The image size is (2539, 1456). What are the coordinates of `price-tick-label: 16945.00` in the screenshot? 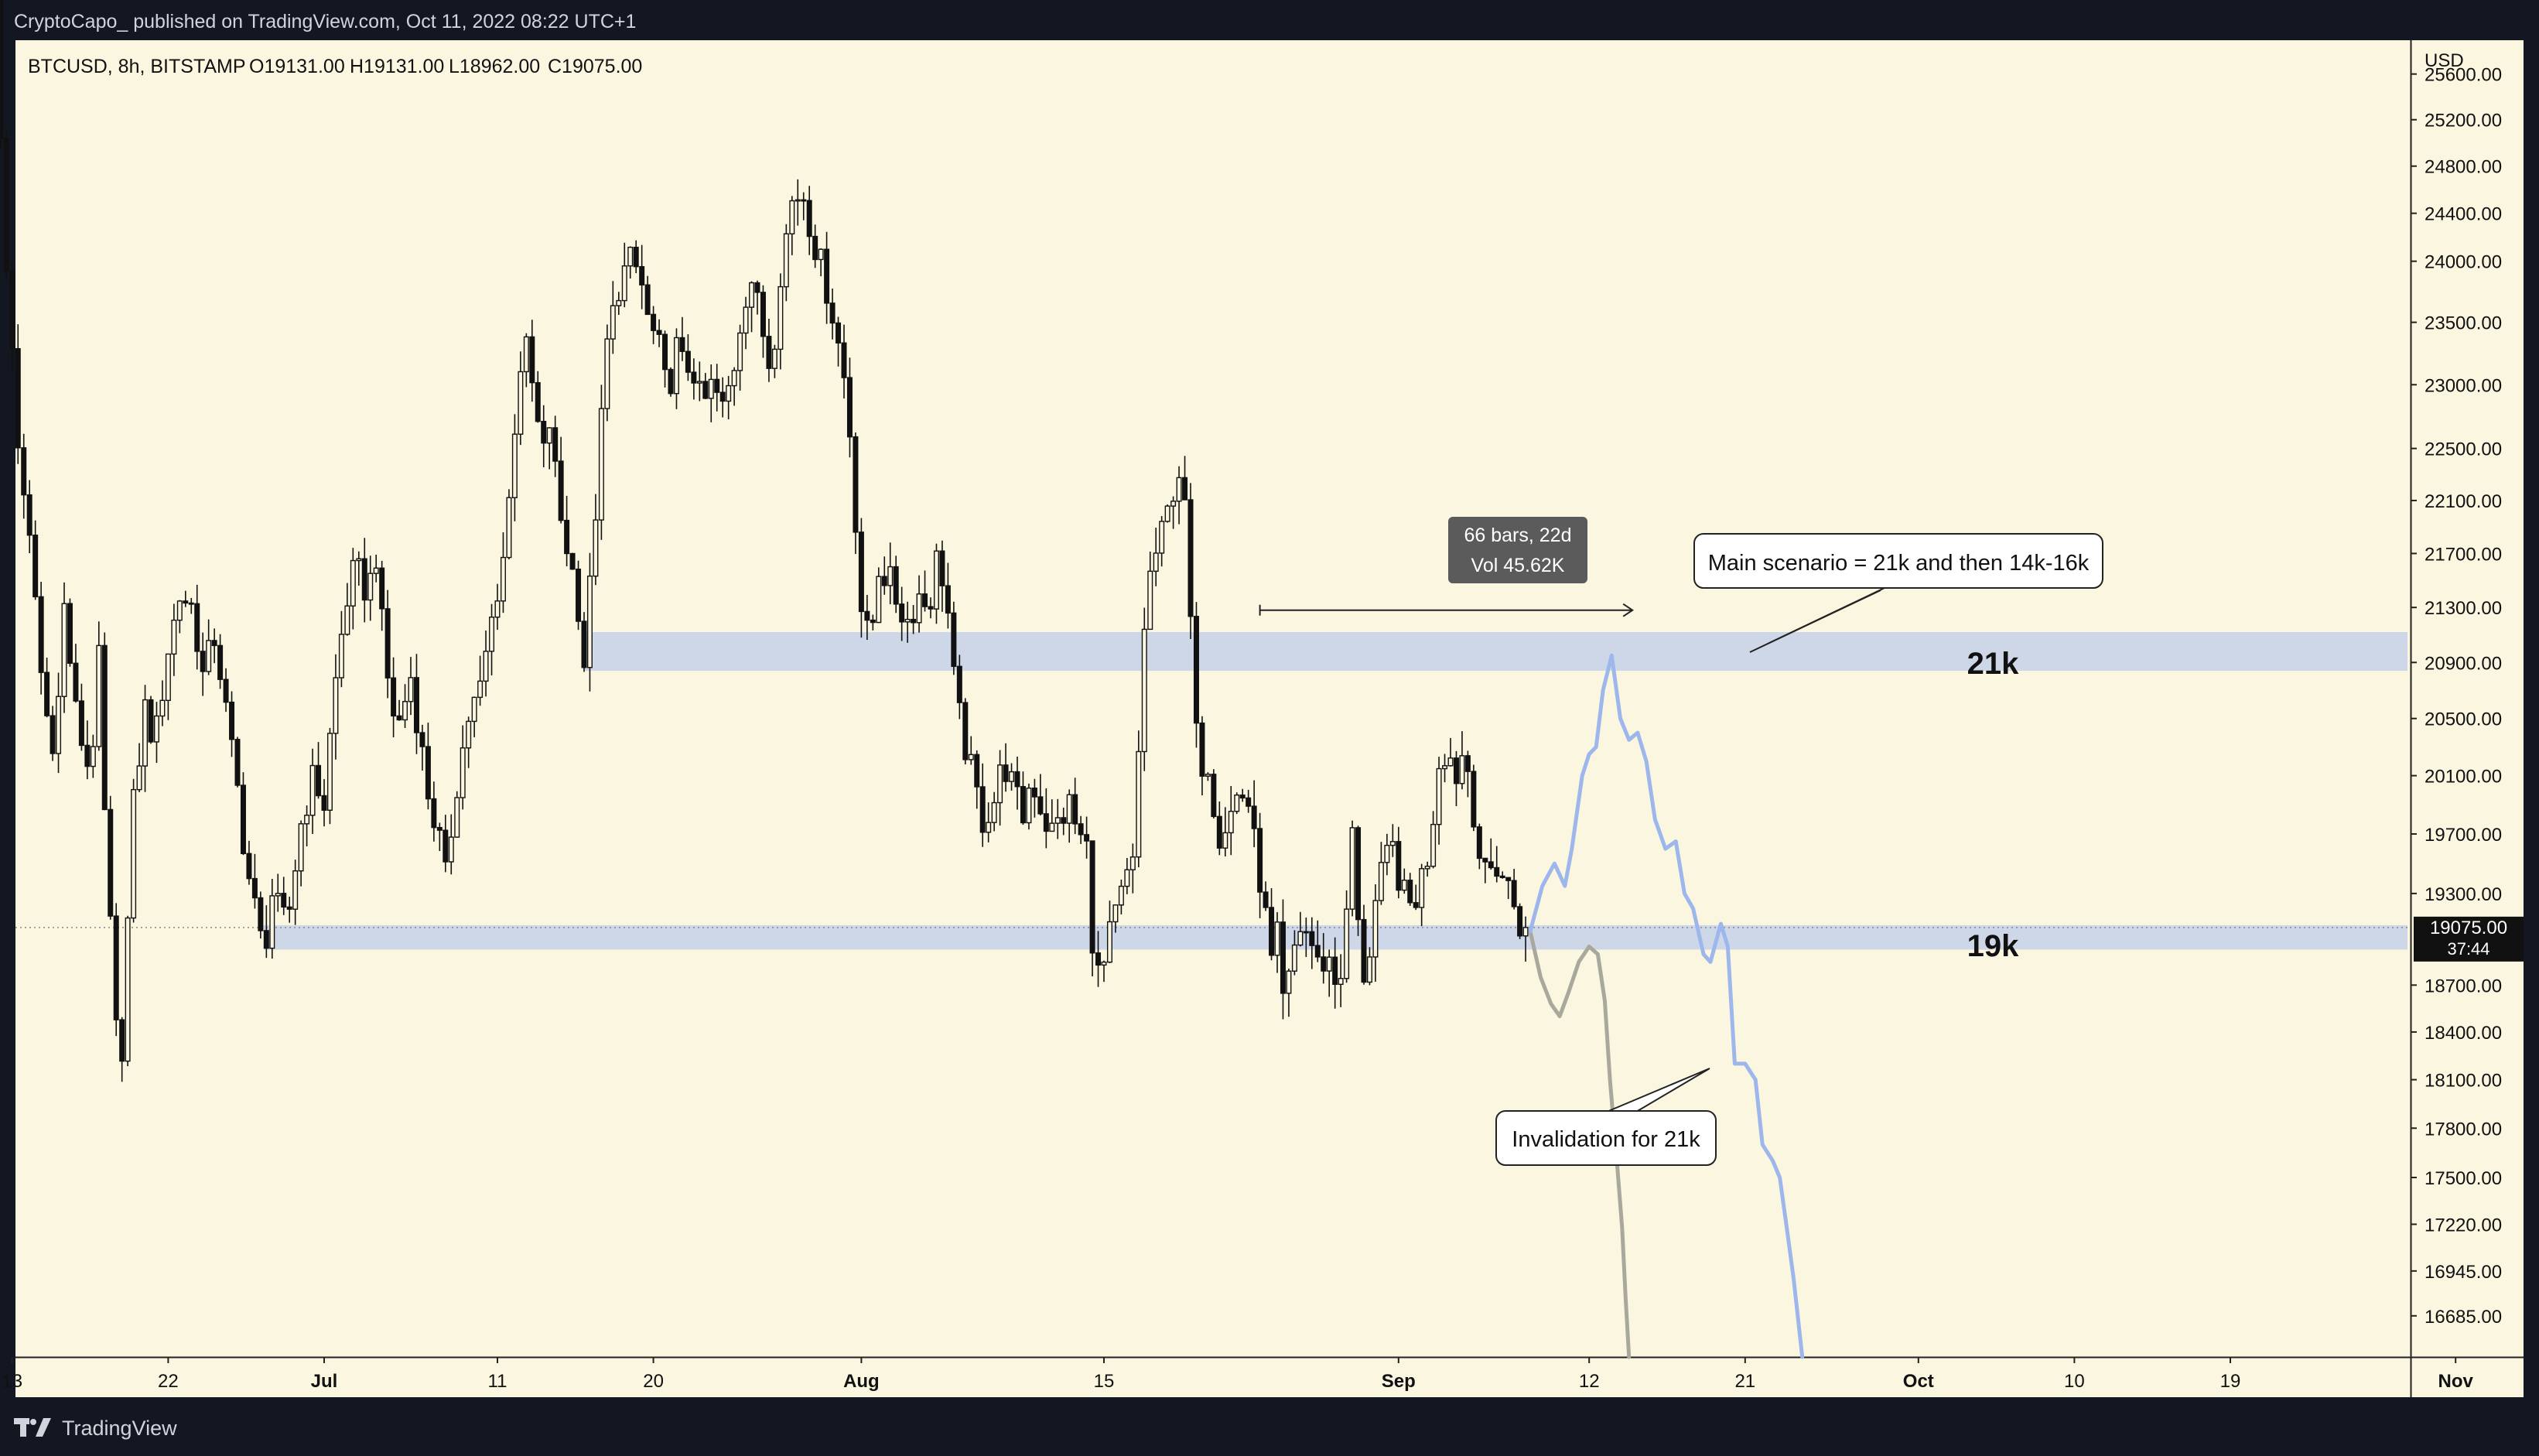 It's located at (2463, 1272).